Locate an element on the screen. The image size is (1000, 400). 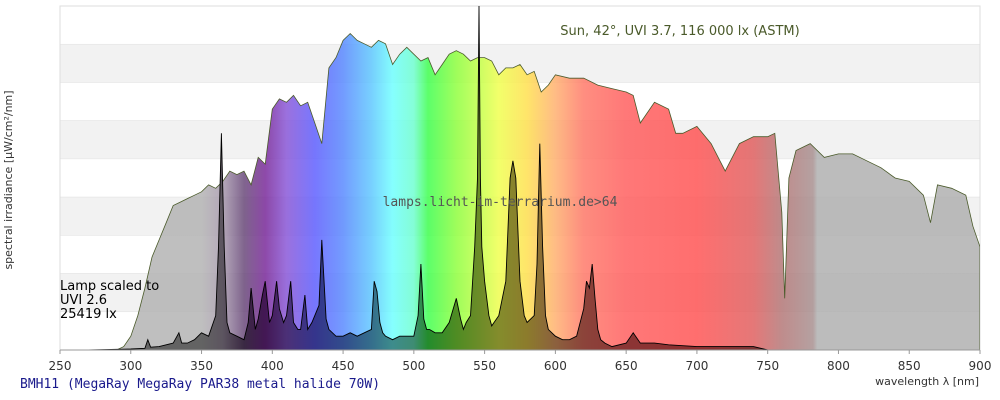
x-tick-label: 350 is located at coordinates (201, 366).